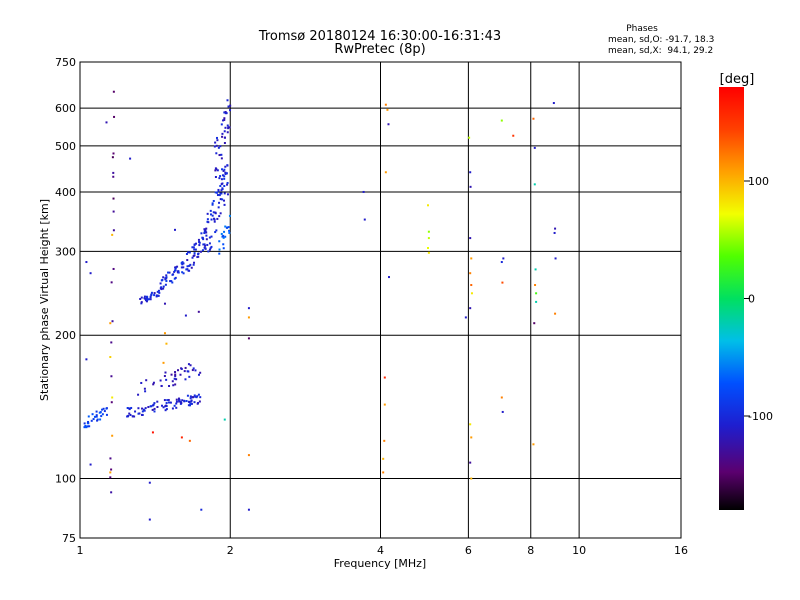 The width and height of the screenshot is (800, 600). Describe the element at coordinates (660, 51) in the screenshot. I see `stats-line-x: mean, sd,X: 94.1, 29.2` at that location.